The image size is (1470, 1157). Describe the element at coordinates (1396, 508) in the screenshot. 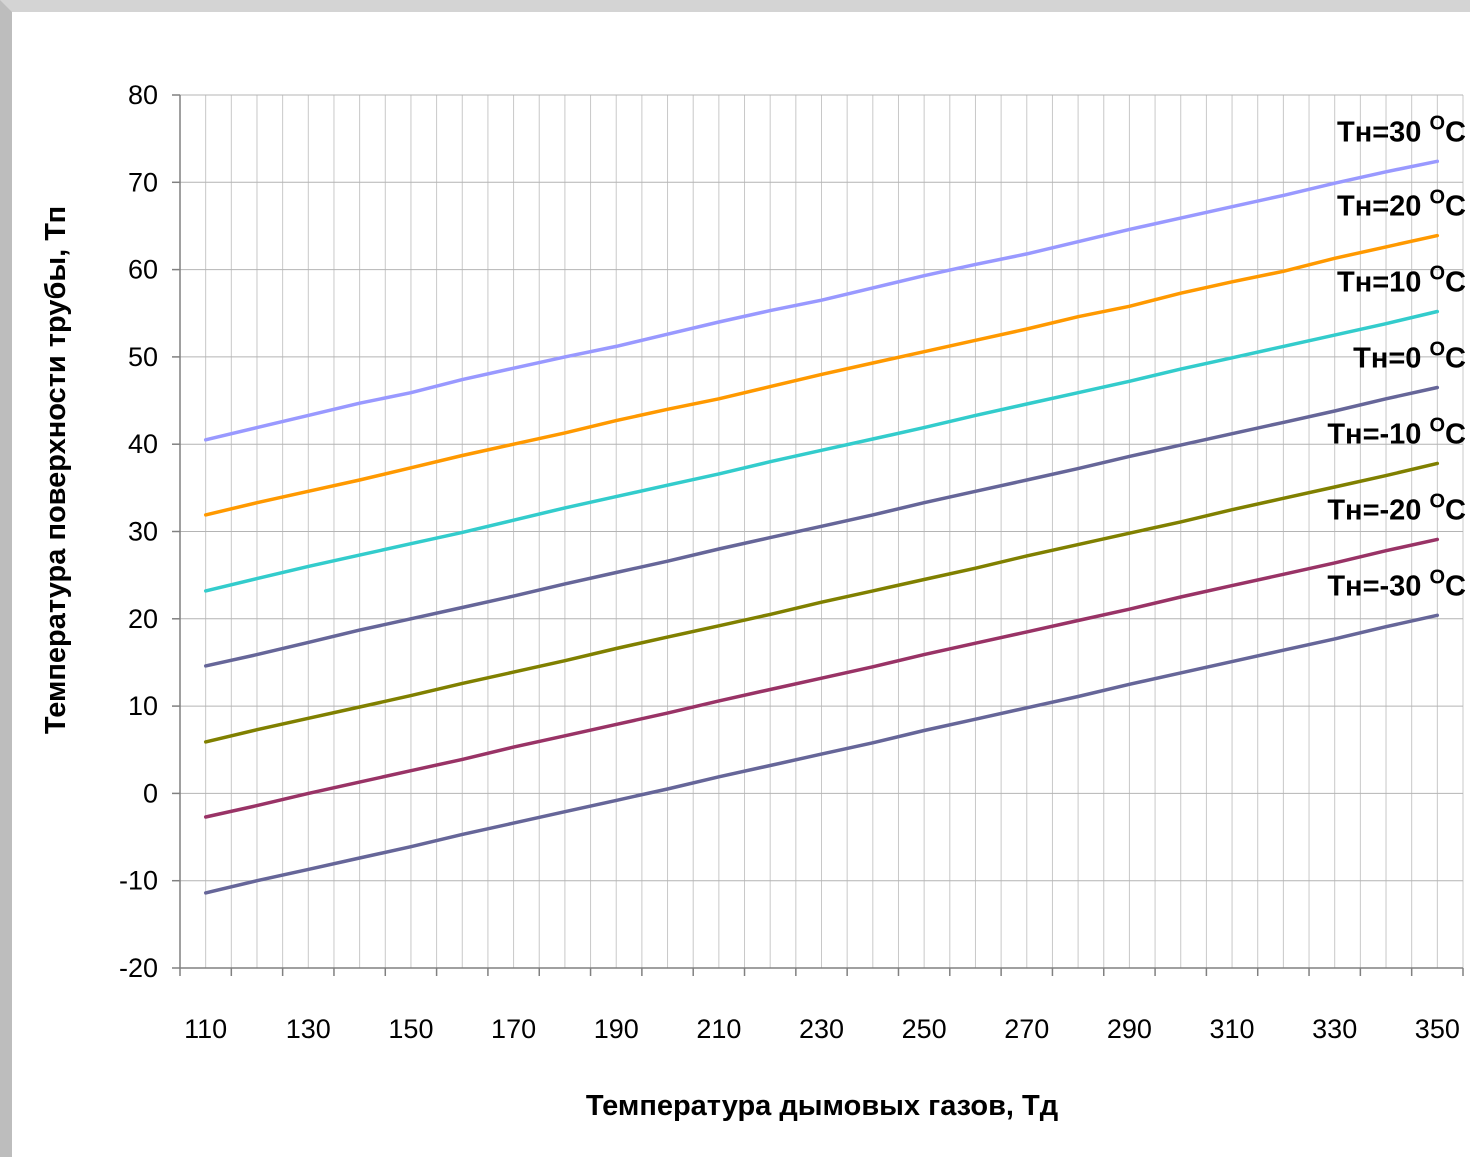

I see `series-label: Тн=-20 OC` at that location.